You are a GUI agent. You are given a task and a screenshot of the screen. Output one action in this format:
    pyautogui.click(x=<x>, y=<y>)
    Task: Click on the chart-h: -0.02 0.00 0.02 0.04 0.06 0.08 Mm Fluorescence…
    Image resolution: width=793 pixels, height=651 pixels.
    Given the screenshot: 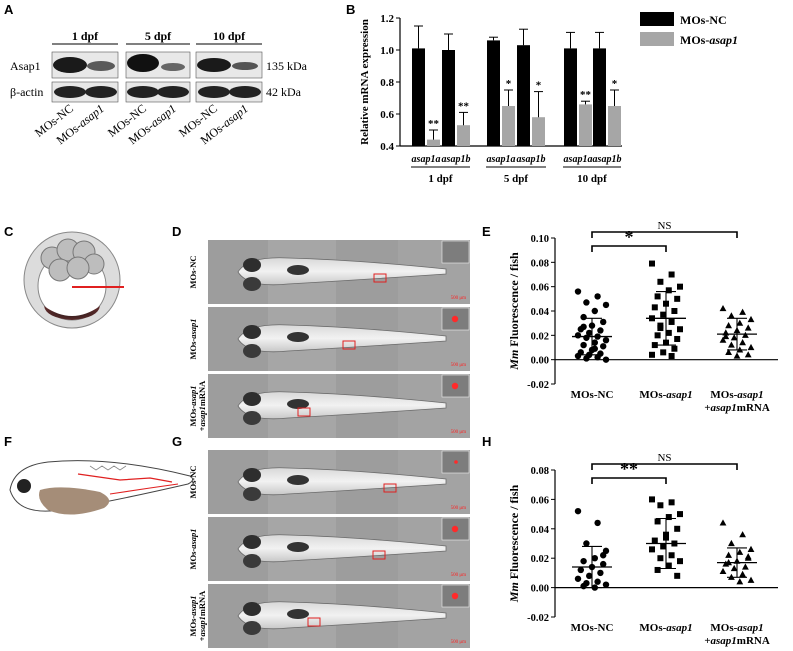 What is the action you would take?
    pyautogui.click(x=642, y=549)
    